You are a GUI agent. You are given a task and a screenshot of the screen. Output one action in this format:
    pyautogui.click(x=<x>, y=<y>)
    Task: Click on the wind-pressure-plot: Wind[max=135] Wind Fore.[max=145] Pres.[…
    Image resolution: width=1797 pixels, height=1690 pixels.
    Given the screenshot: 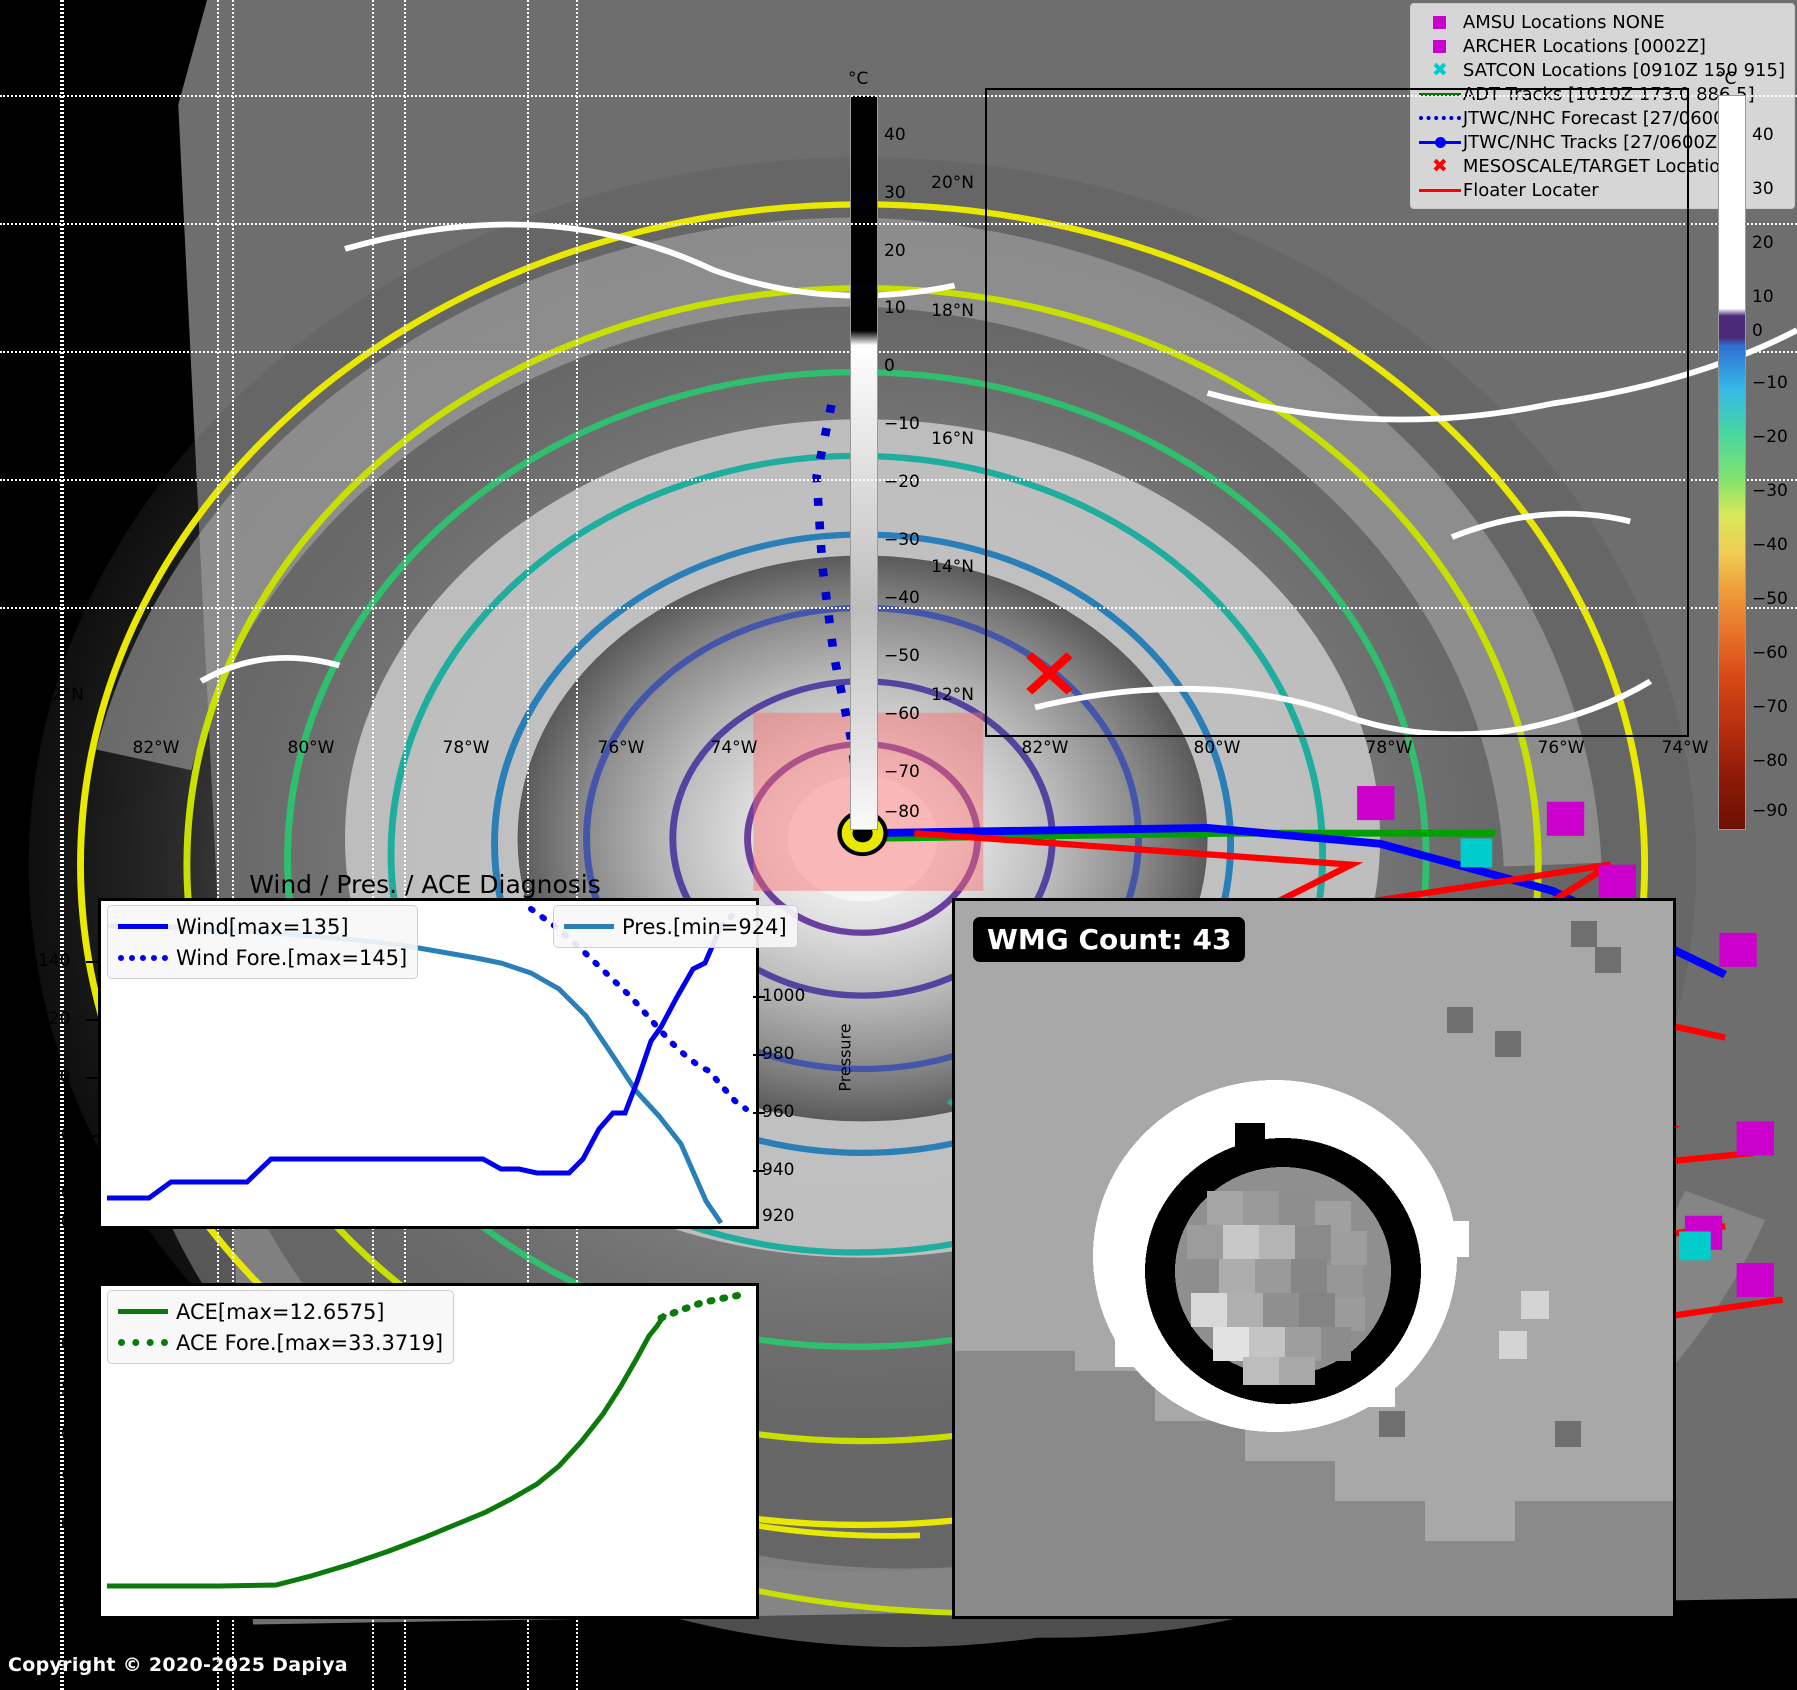 What is the action you would take?
    pyautogui.click(x=448, y=1063)
    